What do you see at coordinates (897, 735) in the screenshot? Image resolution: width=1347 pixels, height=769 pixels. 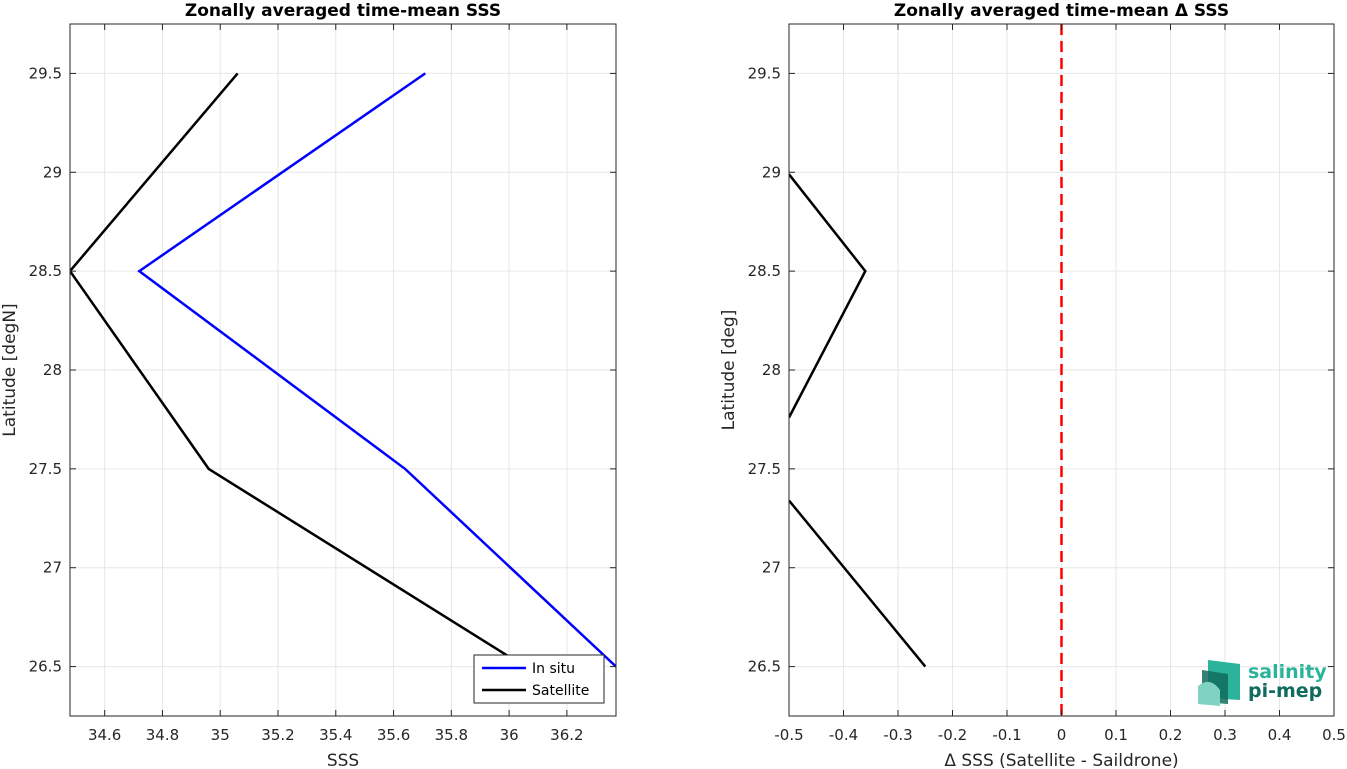 I see `x-tick-label: -0.3` at bounding box center [897, 735].